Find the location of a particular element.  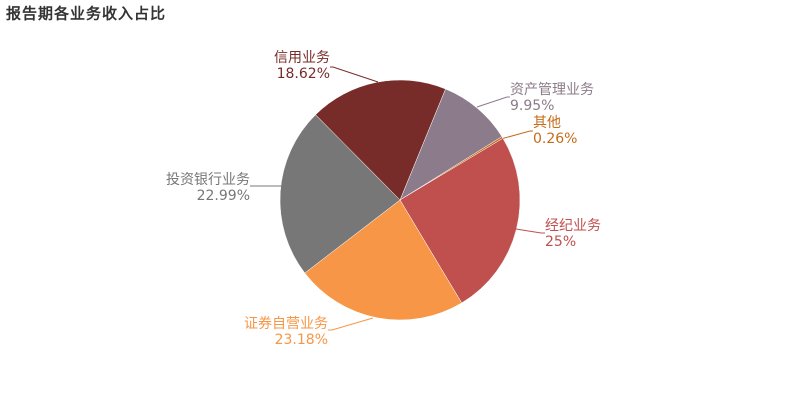

value-label: 25% is located at coordinates (560, 242).